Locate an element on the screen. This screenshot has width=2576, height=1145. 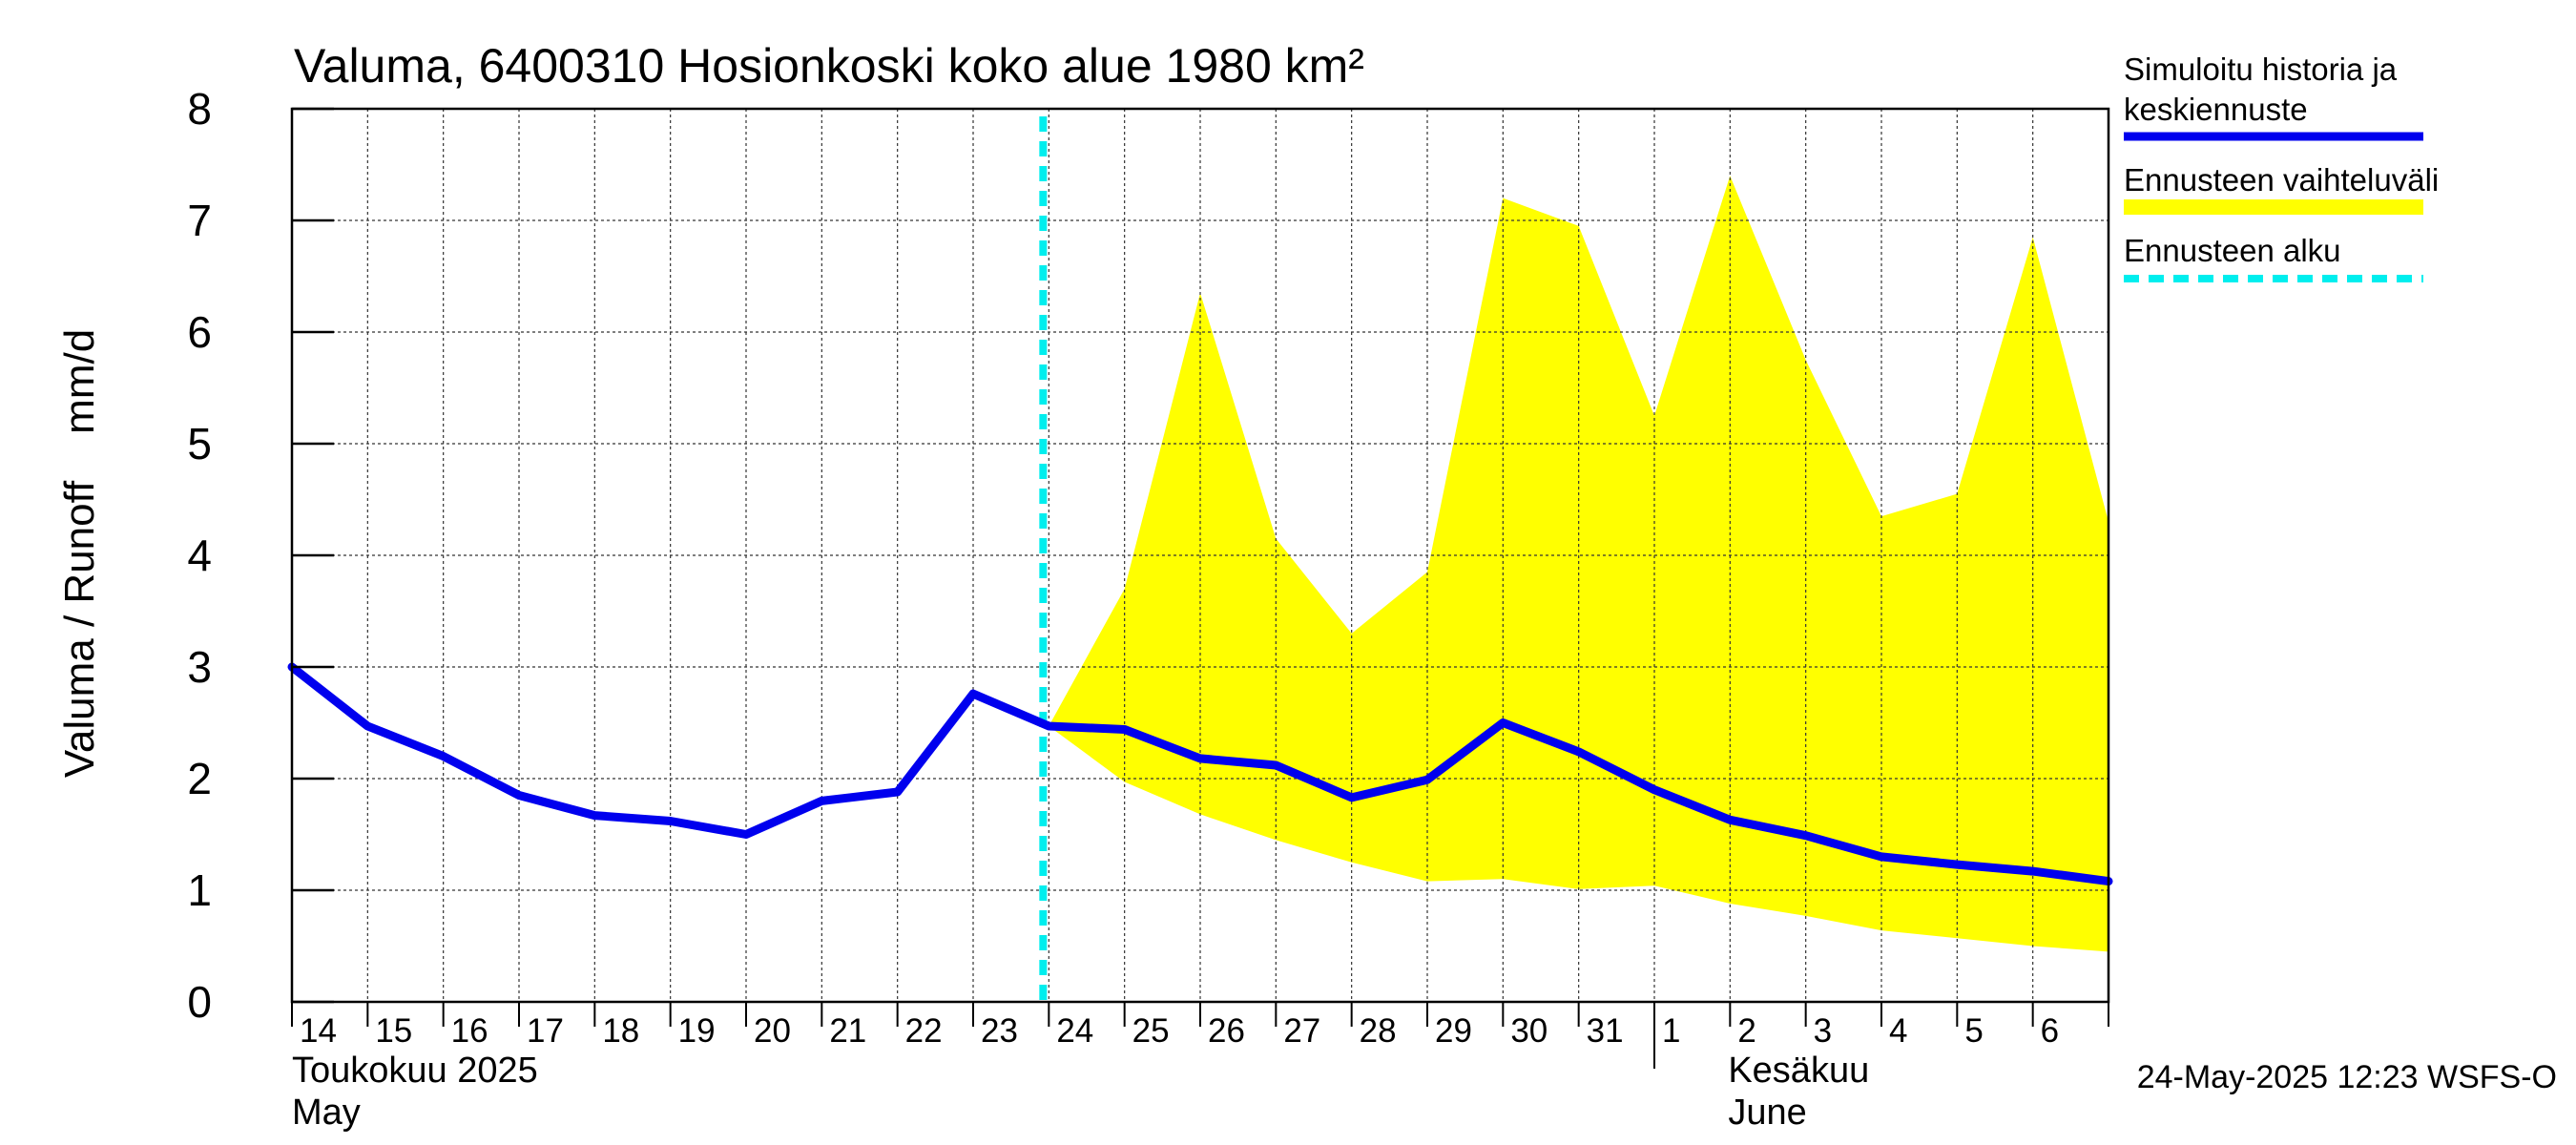
x-tick-label: 16 is located at coordinates (469, 1031).